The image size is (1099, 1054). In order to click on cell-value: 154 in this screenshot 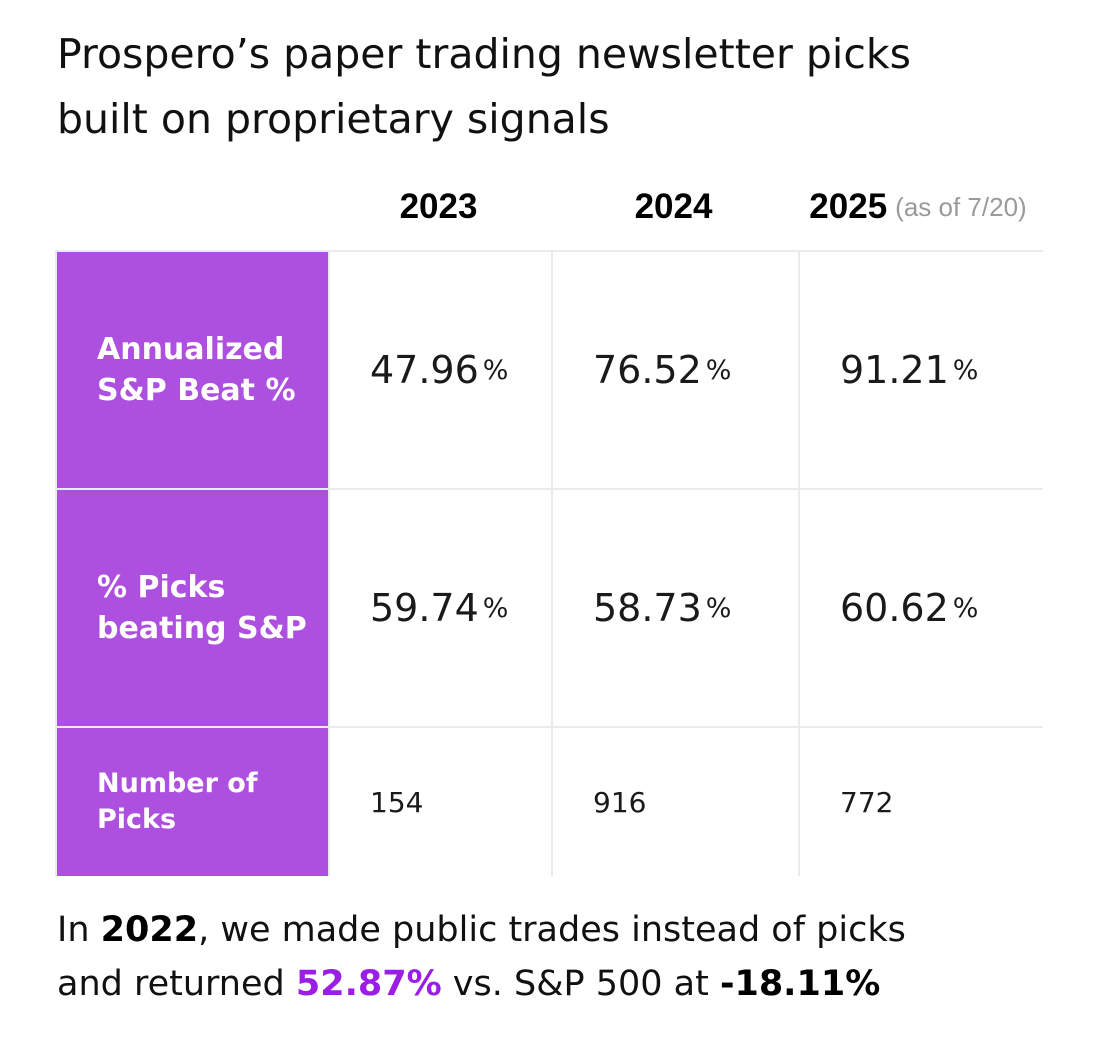, I will do `click(397, 802)`.